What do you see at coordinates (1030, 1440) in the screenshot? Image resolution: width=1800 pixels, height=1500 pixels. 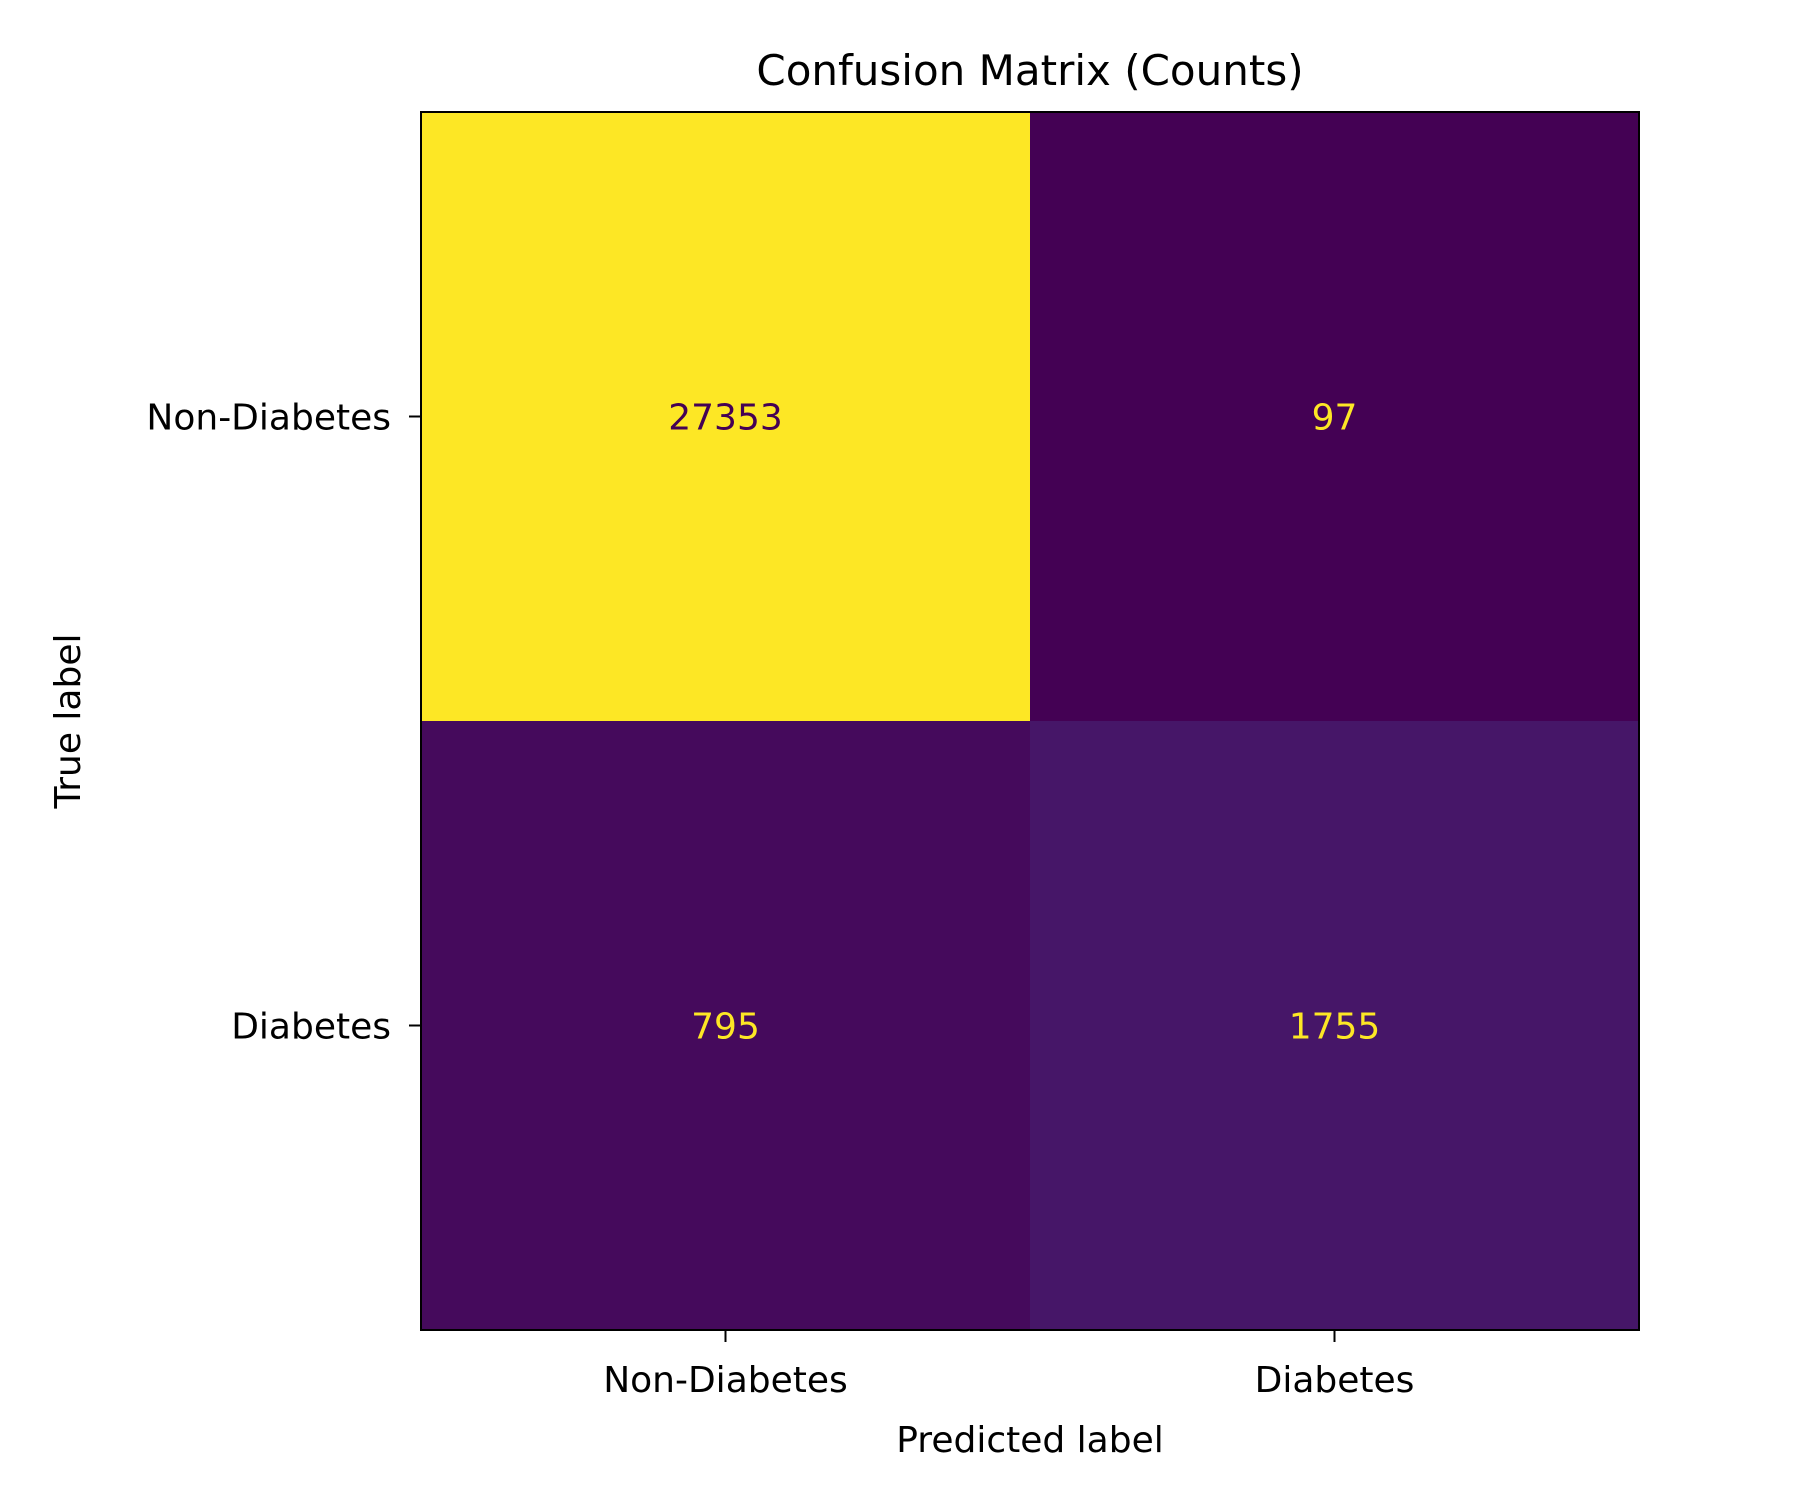 I see `x-axis-label: Predicted label` at bounding box center [1030, 1440].